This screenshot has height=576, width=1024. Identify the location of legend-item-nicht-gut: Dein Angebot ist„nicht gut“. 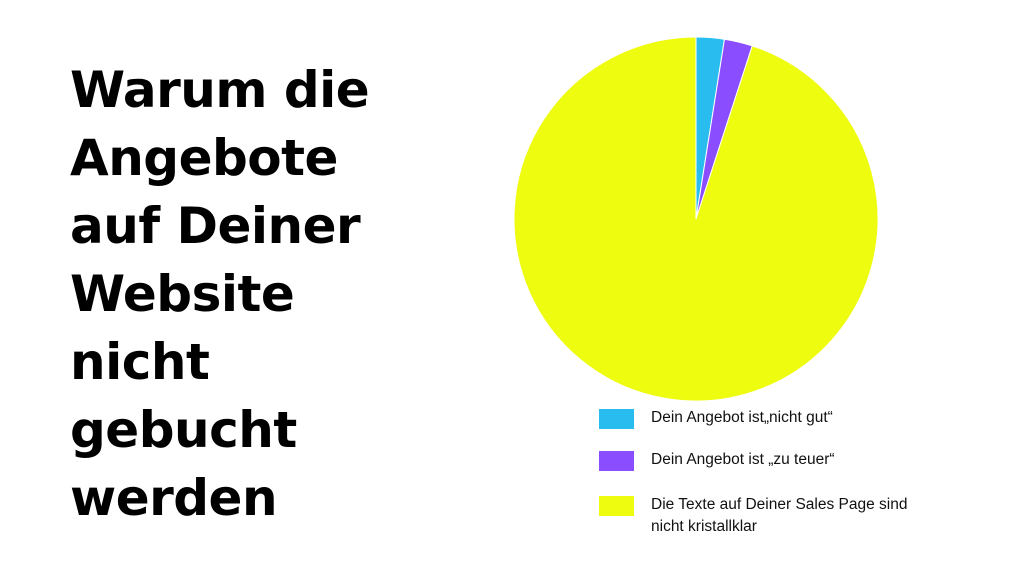
(764, 418).